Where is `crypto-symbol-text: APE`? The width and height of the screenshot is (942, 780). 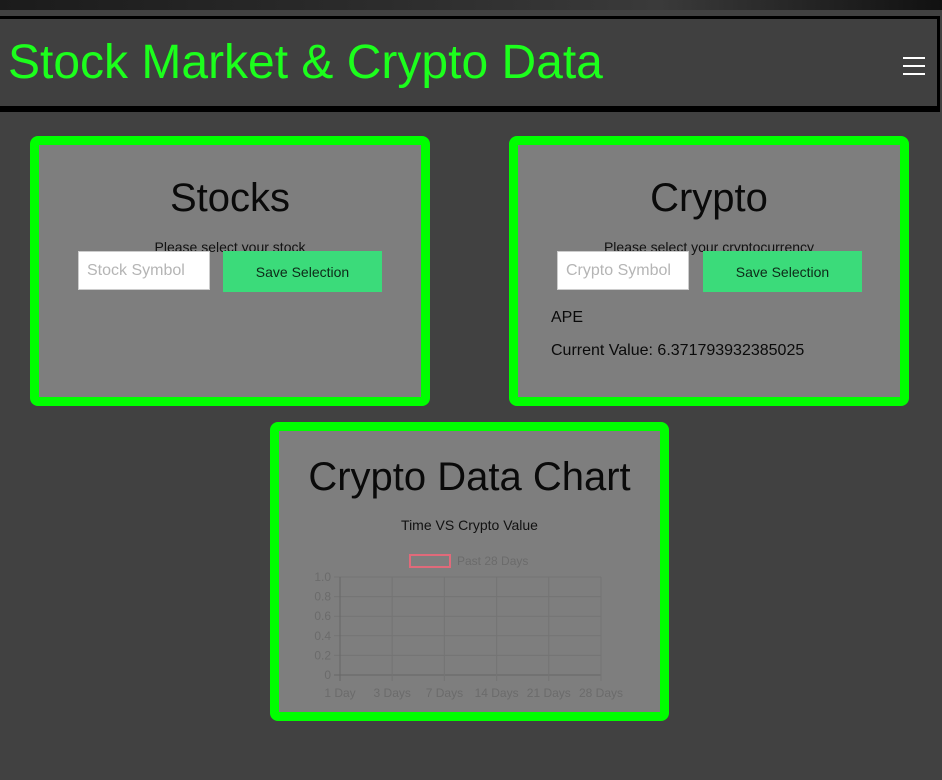
crypto-symbol-text: APE is located at coordinates (567, 317).